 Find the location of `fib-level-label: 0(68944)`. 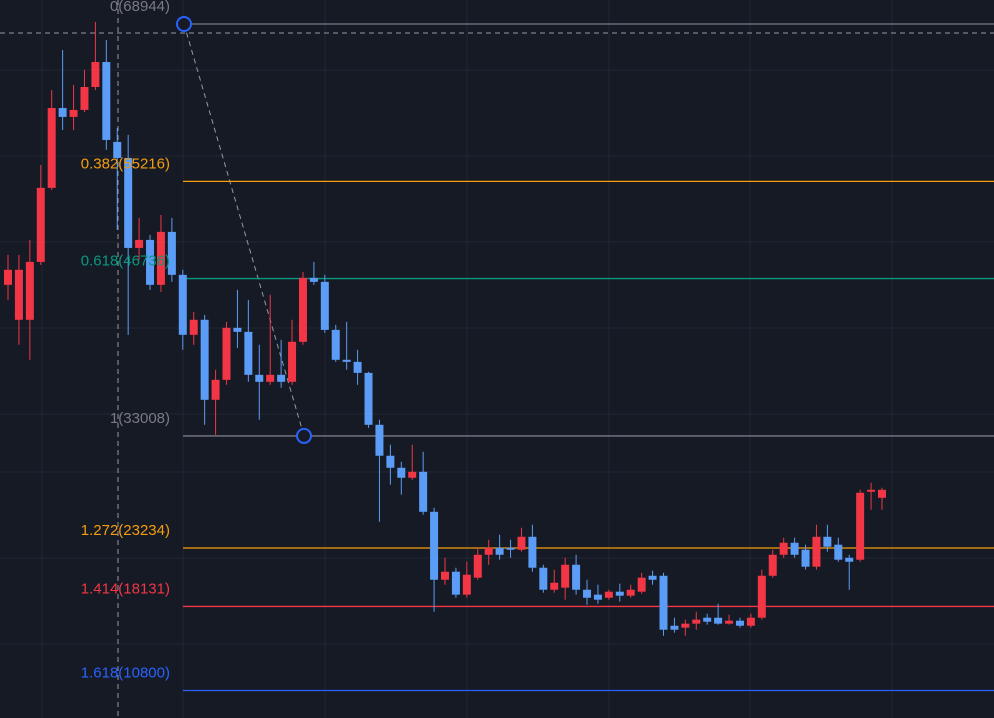

fib-level-label: 0(68944) is located at coordinates (140, 7).